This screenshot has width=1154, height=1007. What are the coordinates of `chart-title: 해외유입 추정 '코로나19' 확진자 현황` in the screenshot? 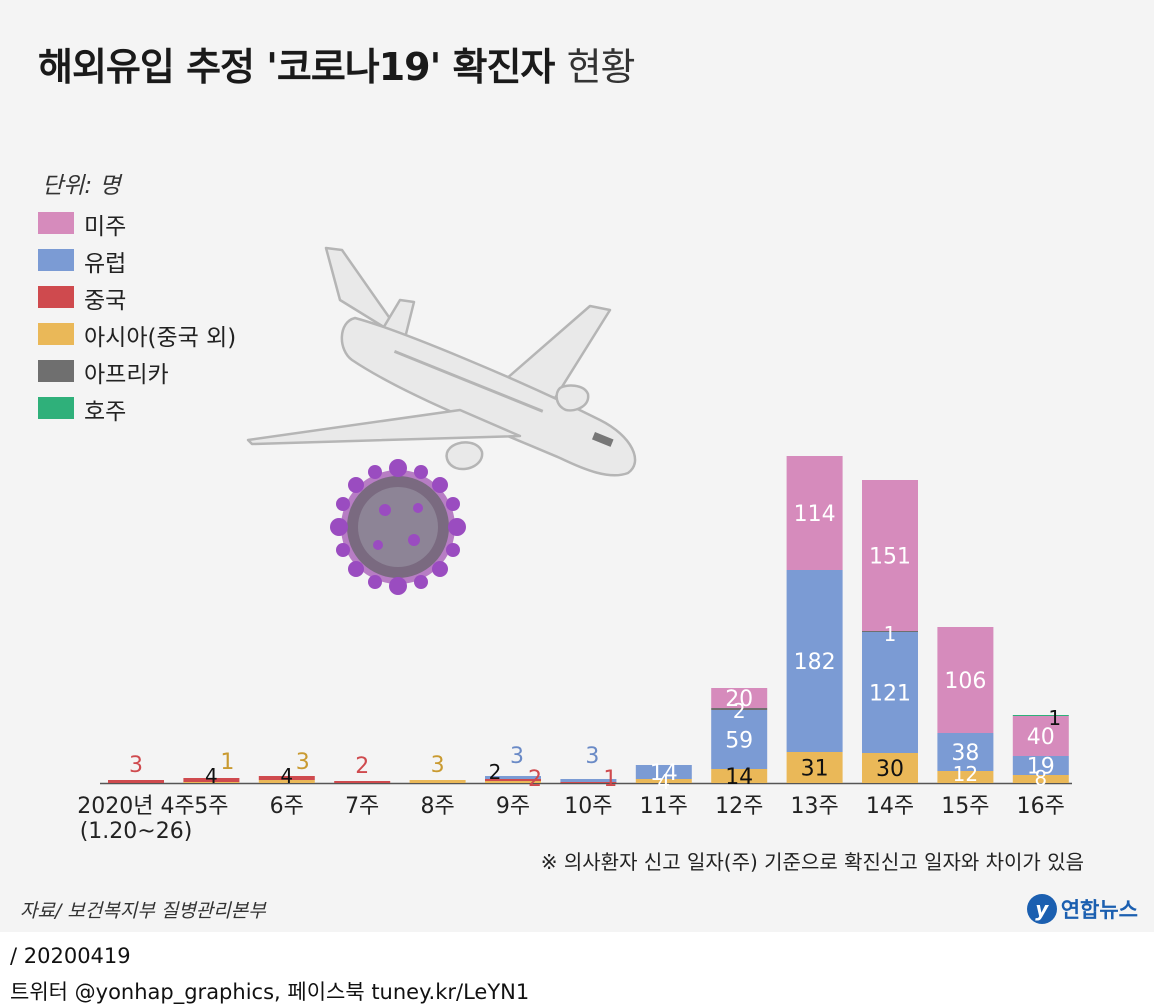 It's located at (337, 63).